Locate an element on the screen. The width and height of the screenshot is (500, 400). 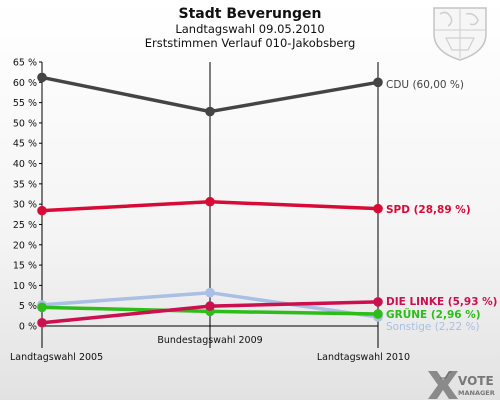
y-tick-label: 55 % is located at coordinates (25, 103).